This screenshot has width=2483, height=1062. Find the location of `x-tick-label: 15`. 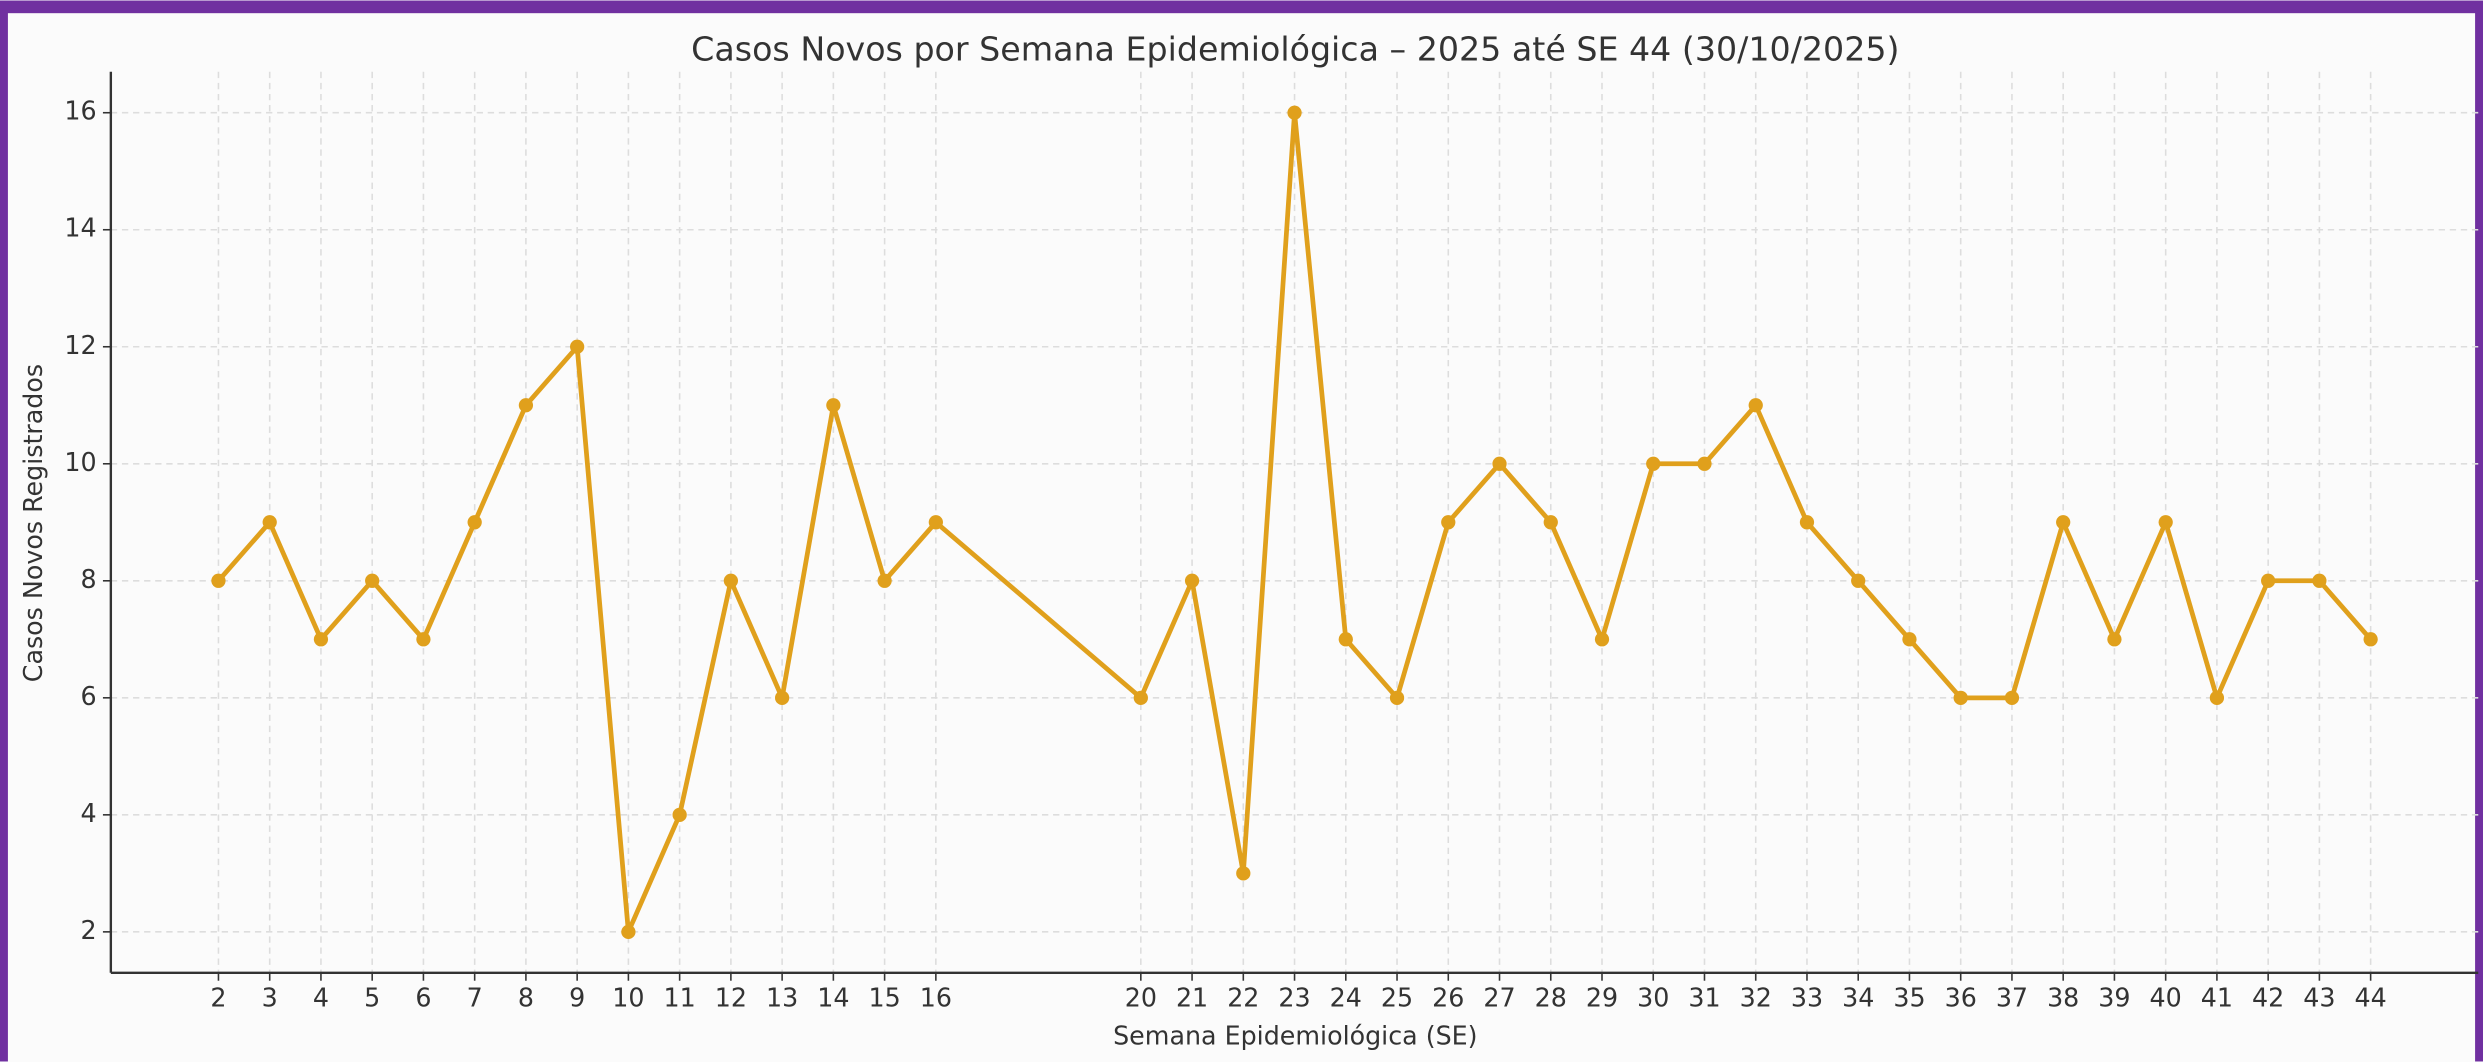

x-tick-label: 15 is located at coordinates (884, 998).